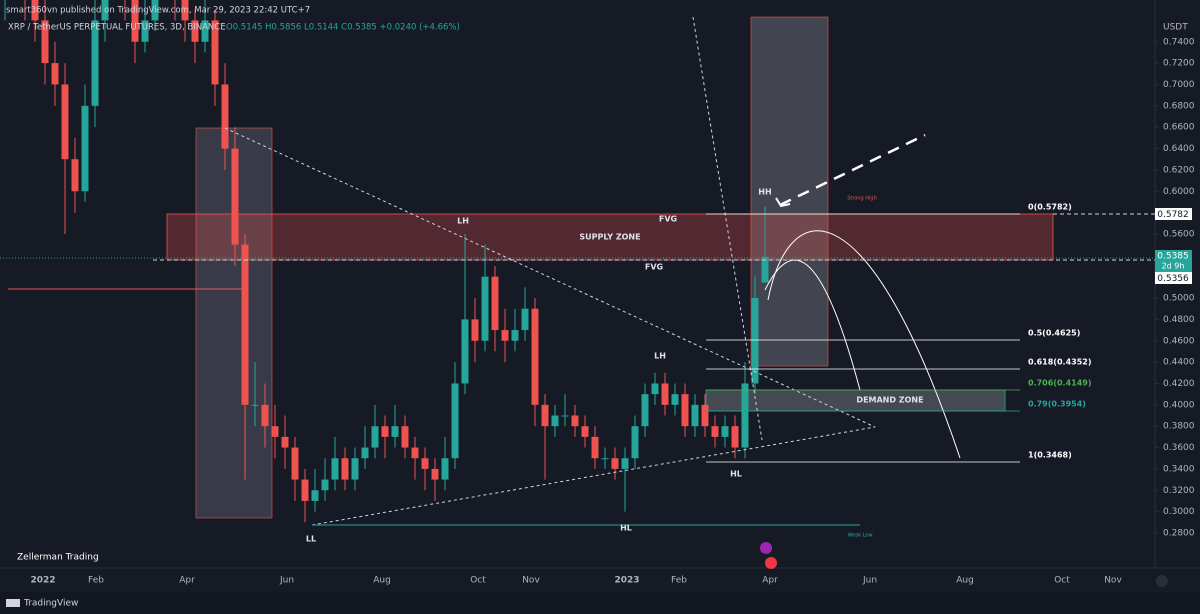 Image resolution: width=1200 pixels, height=614 pixels. Describe the element at coordinates (859, 536) in the screenshot. I see `weak-low-label: Weak Low` at that location.